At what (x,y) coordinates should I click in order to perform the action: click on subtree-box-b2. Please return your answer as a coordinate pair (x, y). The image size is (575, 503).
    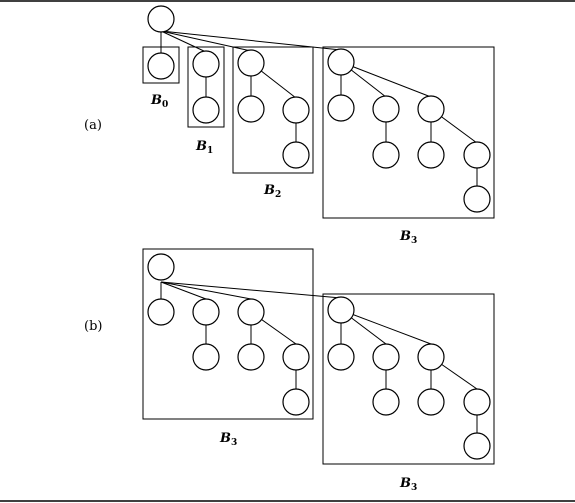
    Looking at the image, I should click on (273, 110).